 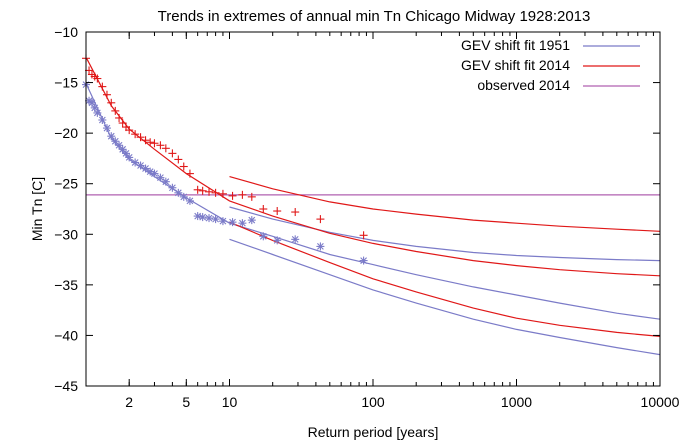 What do you see at coordinates (445, 234) in the screenshot?
I see `fit-1951-upper-bound-line` at bounding box center [445, 234].